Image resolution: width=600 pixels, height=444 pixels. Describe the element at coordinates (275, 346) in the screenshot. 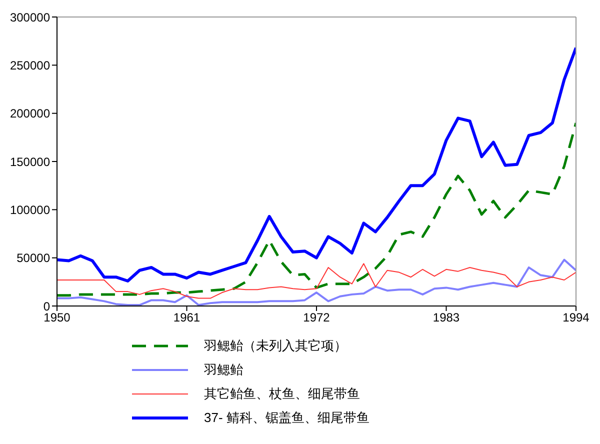

I see `legend-label: 羽鳃鲐（未列入其它项）` at that location.